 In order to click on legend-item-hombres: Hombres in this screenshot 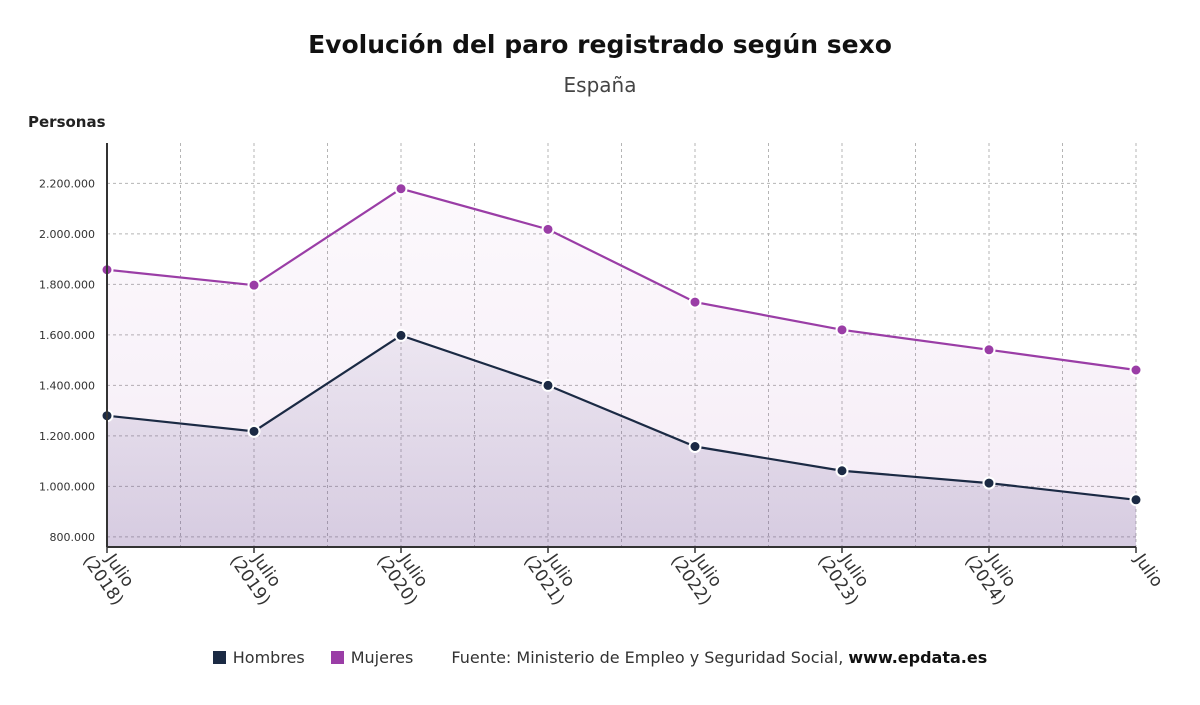, I will do `click(258, 657)`.